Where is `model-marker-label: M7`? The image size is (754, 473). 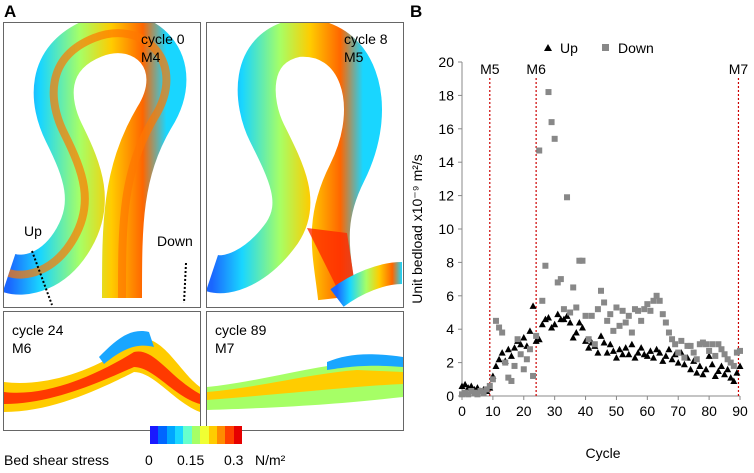
model-marker-label: M7 is located at coordinates (738, 69).